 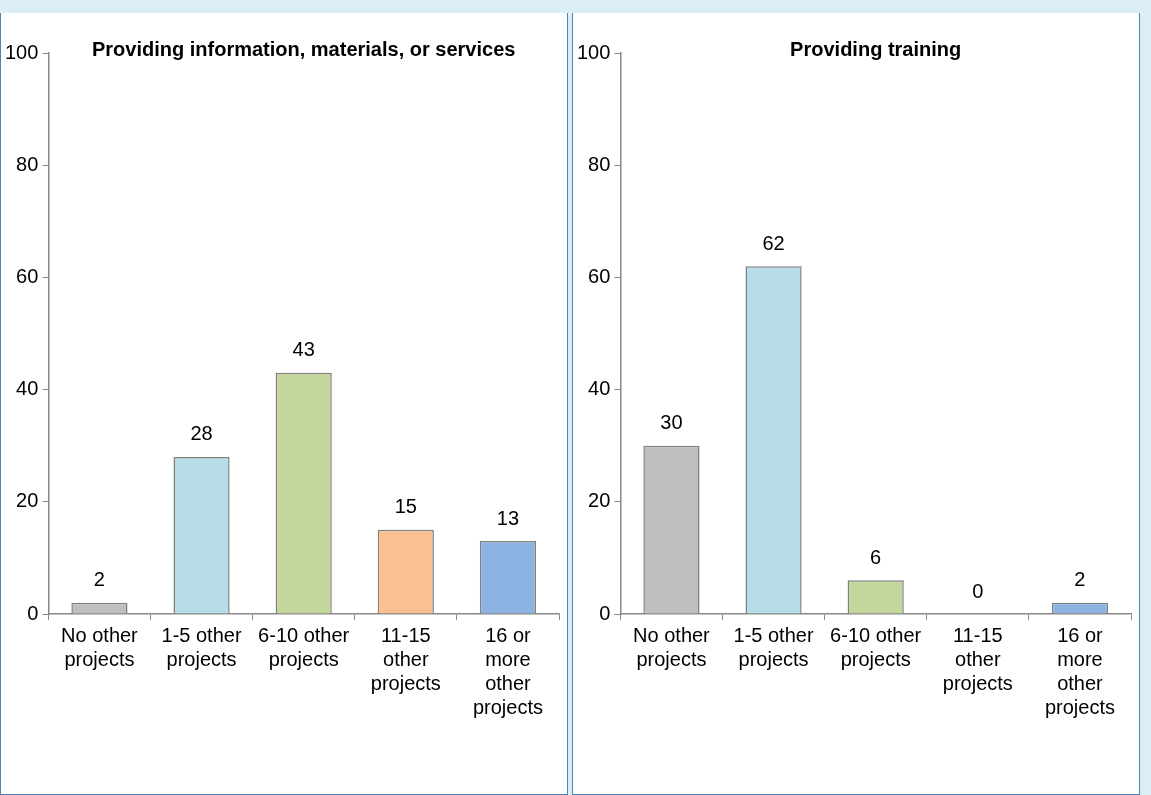 I want to click on chart-title: Providing training, so click(x=876, y=48).